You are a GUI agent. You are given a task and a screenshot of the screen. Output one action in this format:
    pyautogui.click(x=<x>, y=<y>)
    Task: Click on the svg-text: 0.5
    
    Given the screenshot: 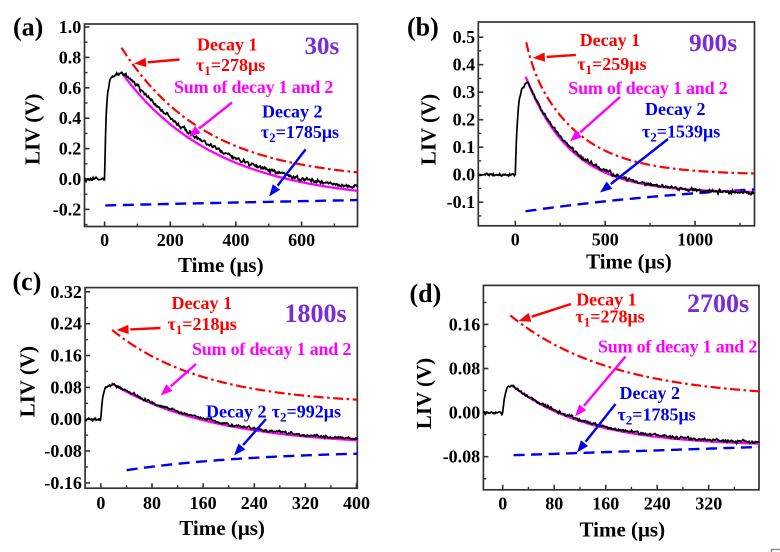 What is the action you would take?
    pyautogui.click(x=464, y=37)
    